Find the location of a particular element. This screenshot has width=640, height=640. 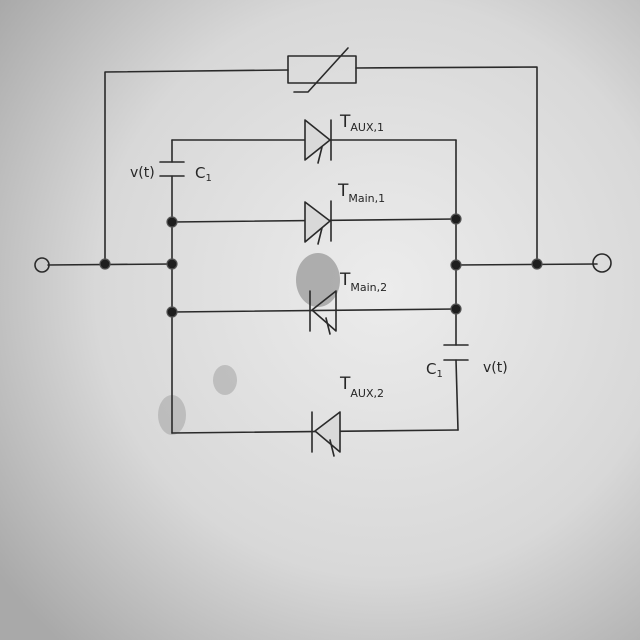

thyristor-label-aux2: TAUX,2 is located at coordinates (361, 387).